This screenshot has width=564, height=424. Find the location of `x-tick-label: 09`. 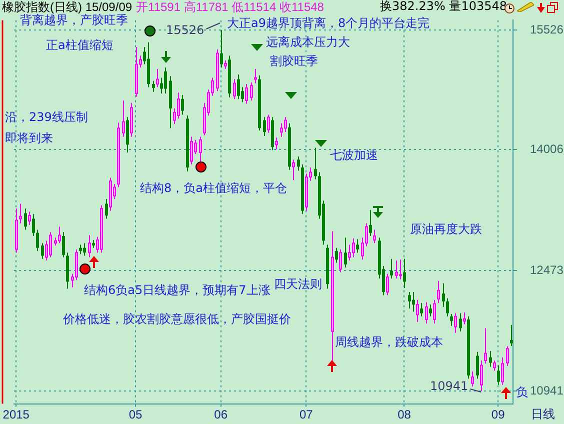

x-tick-label: 09 is located at coordinates (498, 414).